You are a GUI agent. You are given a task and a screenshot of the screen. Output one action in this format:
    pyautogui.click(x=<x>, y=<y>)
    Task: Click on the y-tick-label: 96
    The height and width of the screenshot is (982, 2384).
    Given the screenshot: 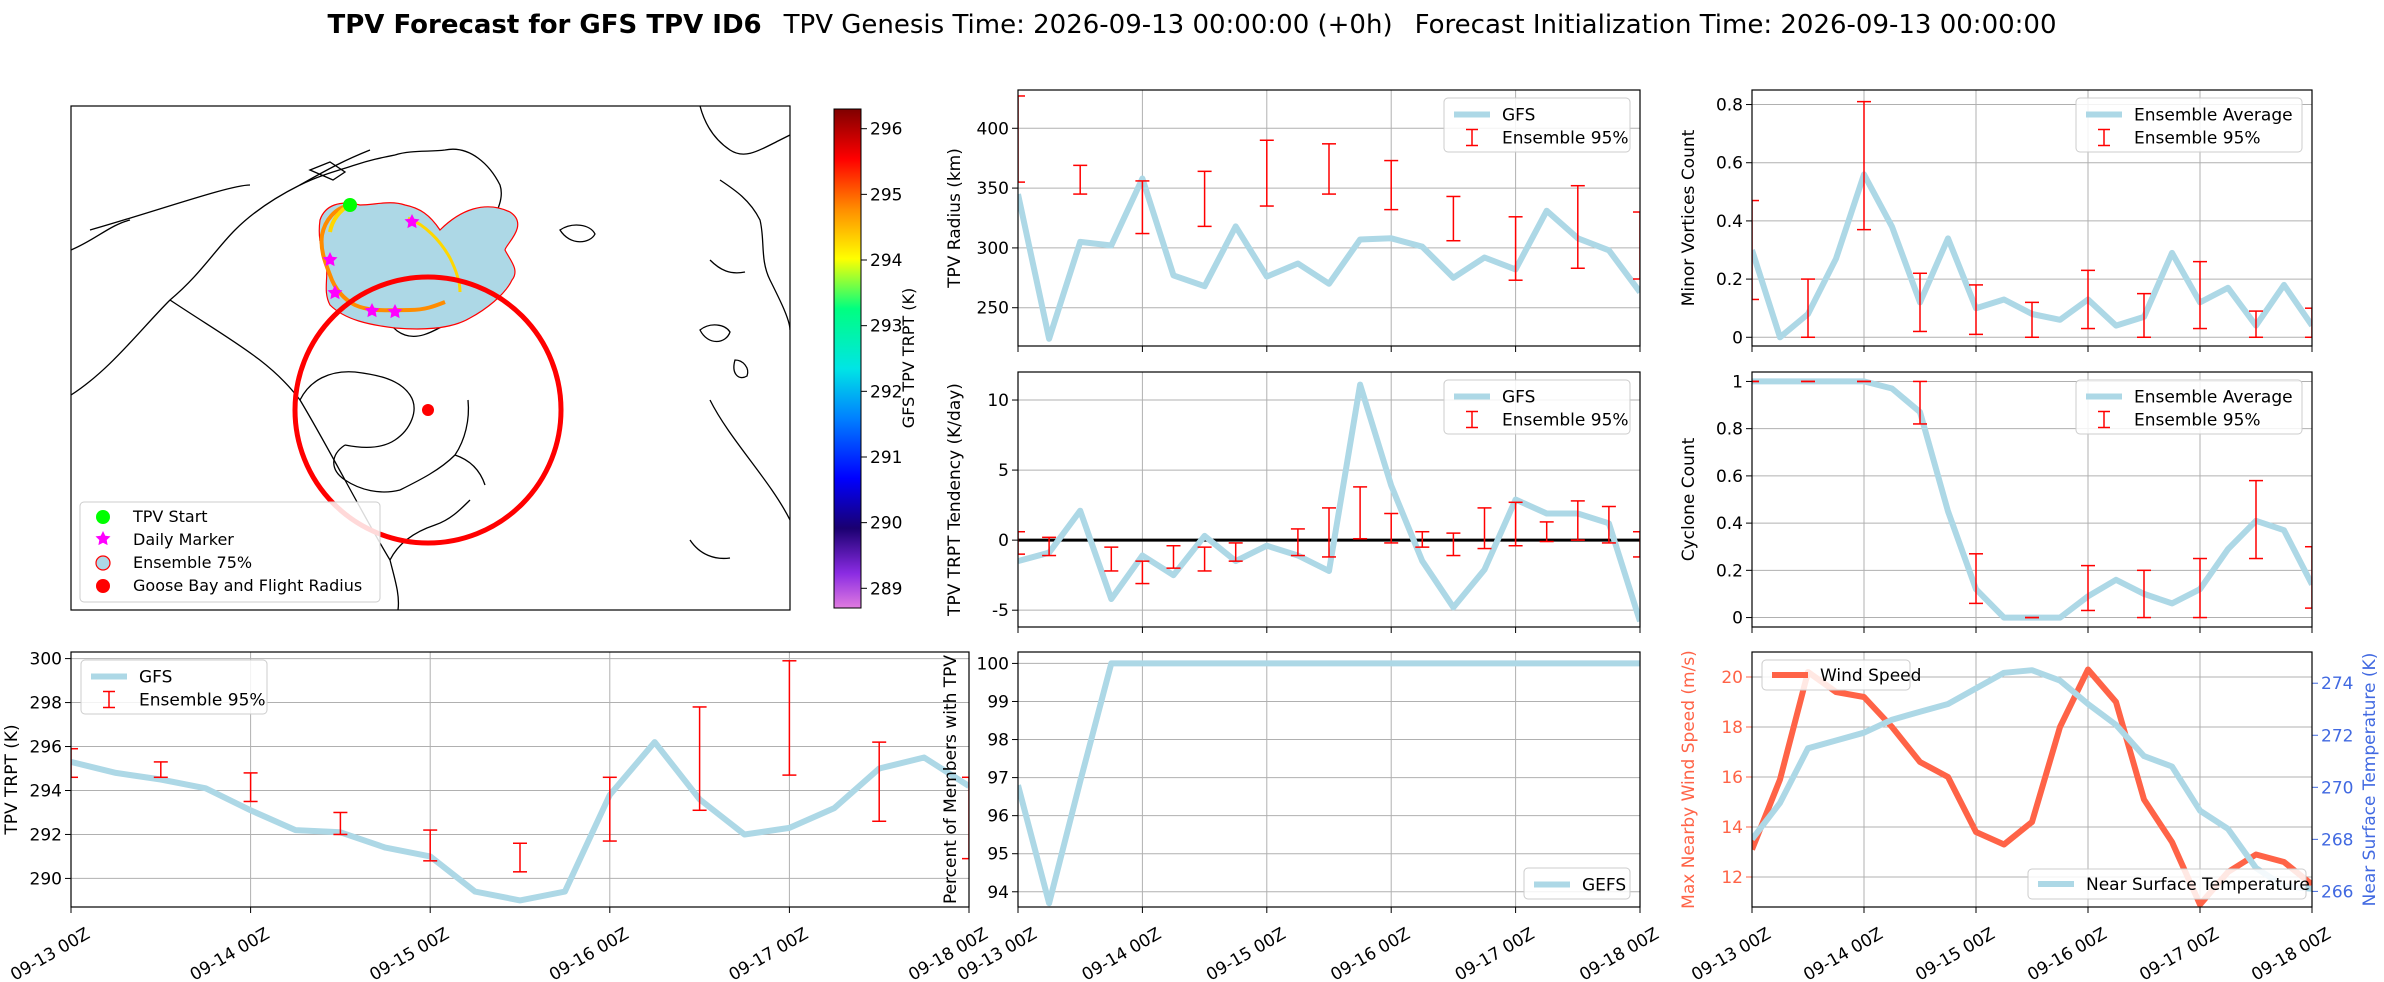 What is the action you would take?
    pyautogui.click(x=998, y=817)
    